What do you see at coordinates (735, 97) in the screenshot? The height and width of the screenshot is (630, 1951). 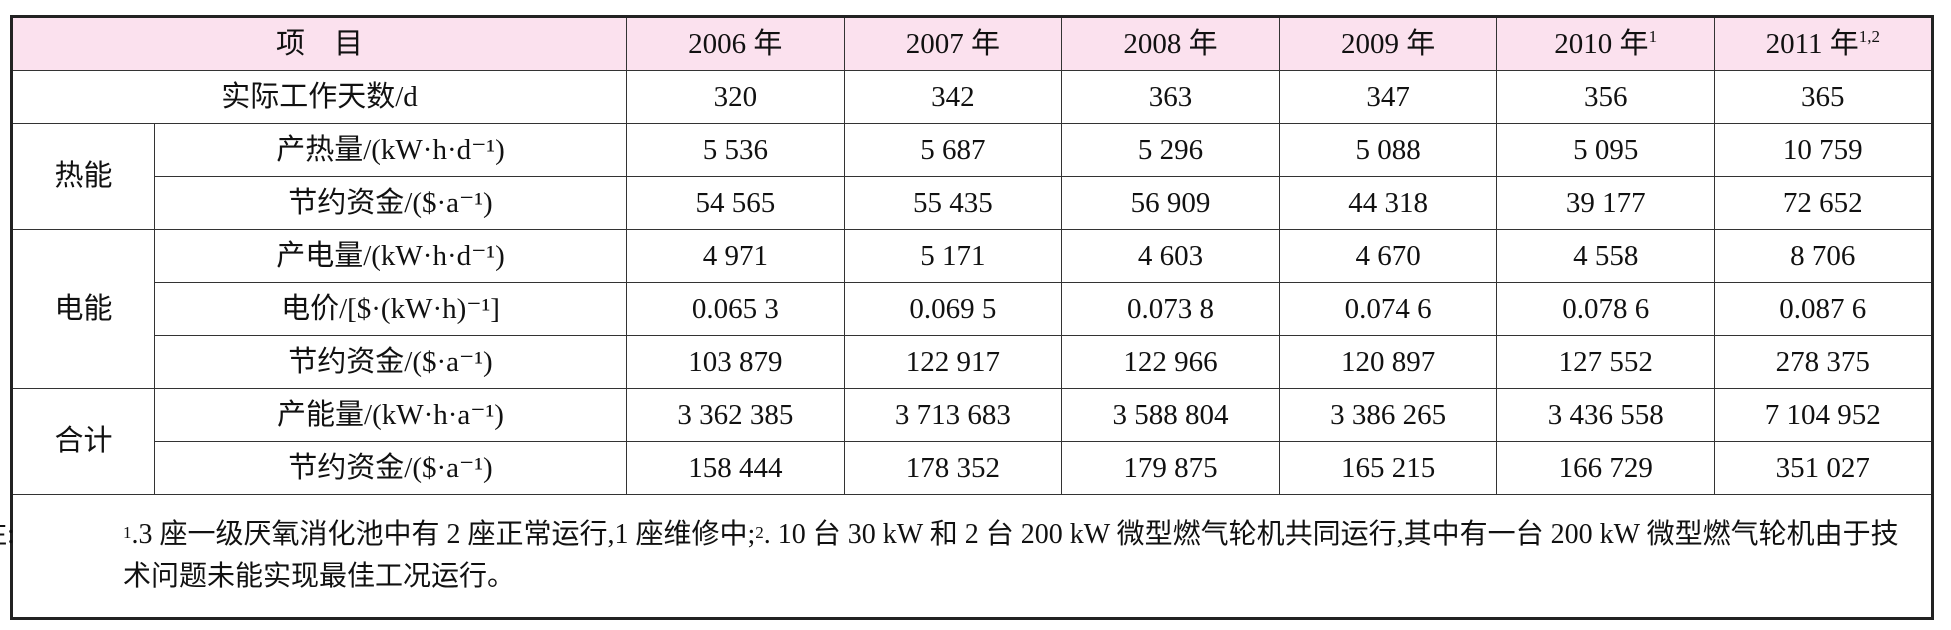 I see `cell: 320` at bounding box center [735, 97].